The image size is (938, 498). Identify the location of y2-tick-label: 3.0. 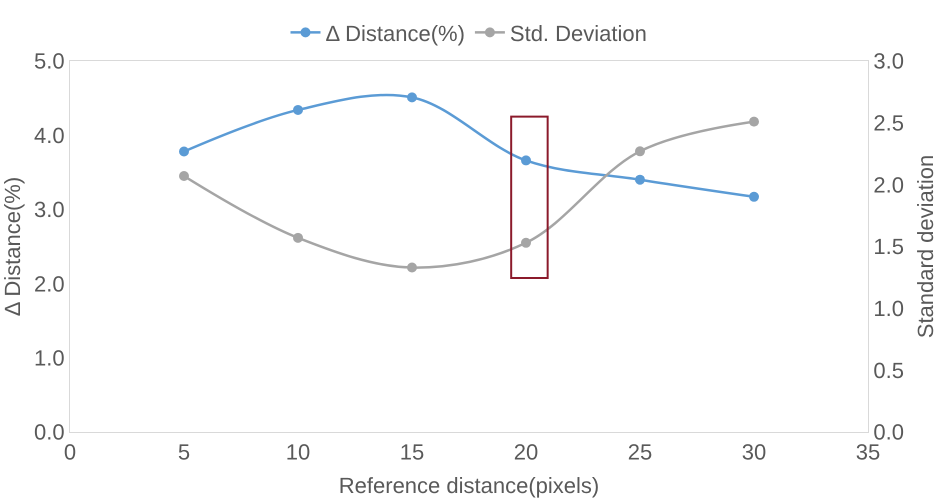
(888, 61).